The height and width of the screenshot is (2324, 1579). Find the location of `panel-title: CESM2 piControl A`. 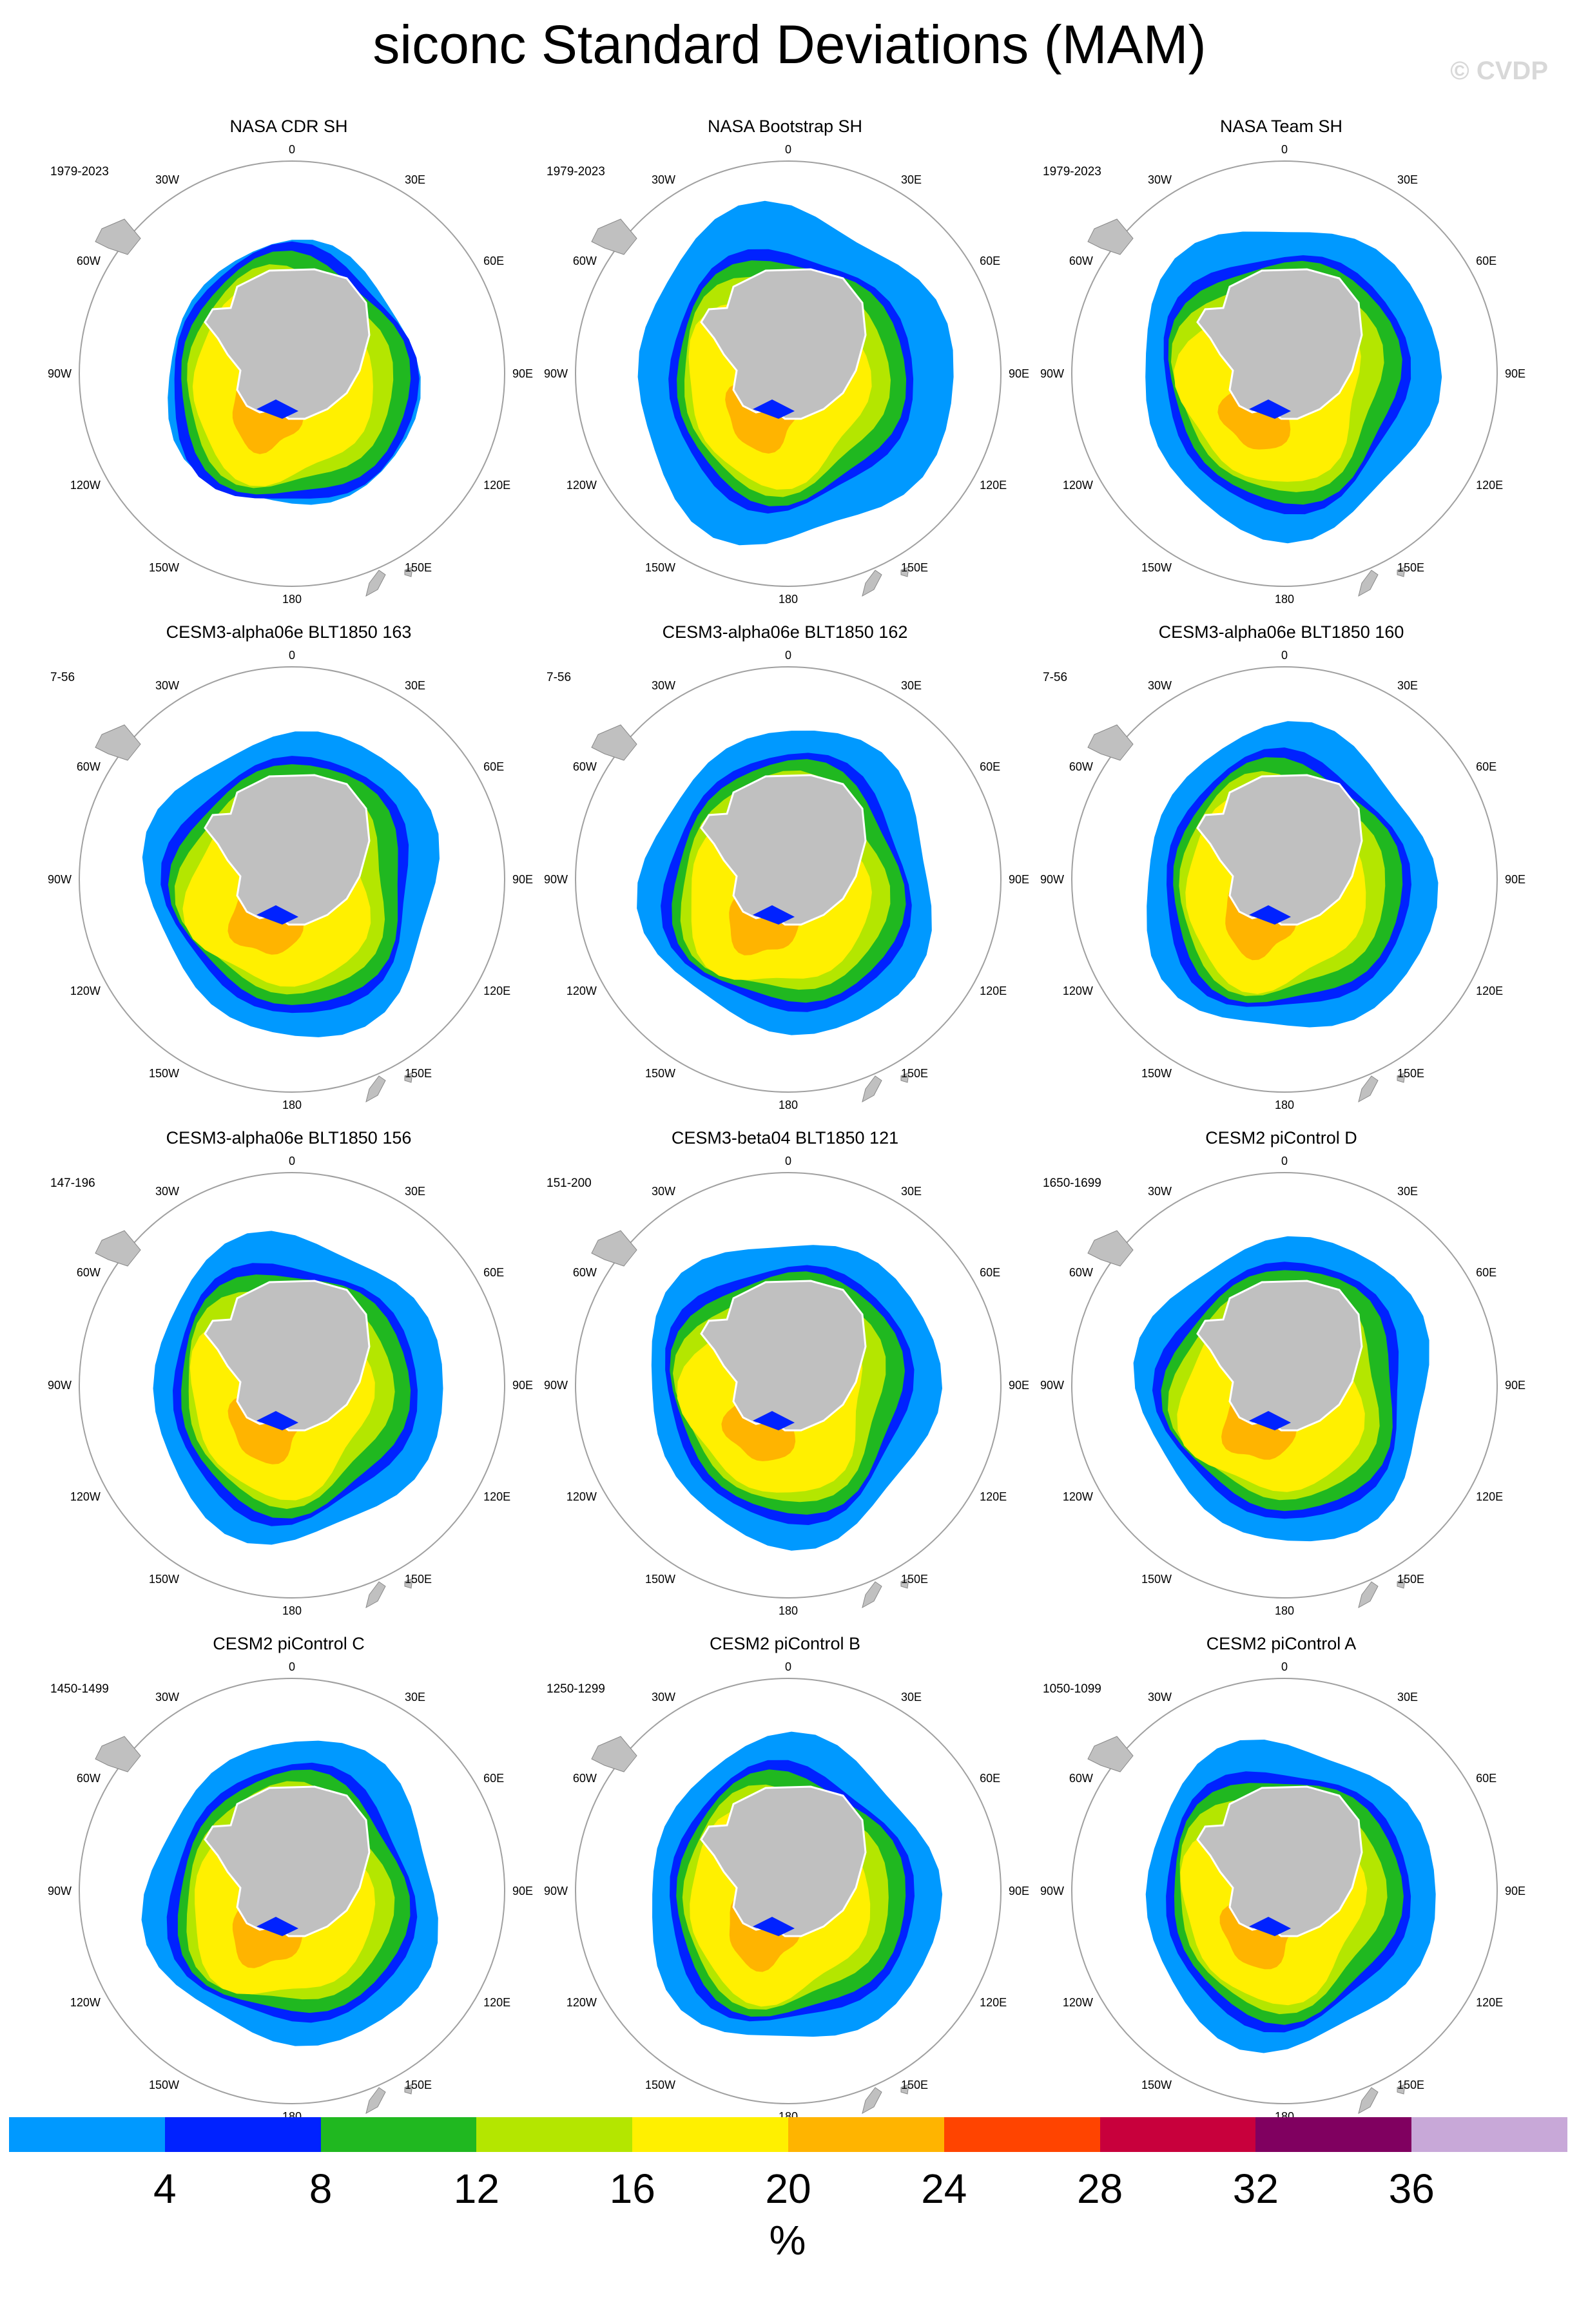

panel-title: CESM2 piControl A is located at coordinates (1281, 1643).